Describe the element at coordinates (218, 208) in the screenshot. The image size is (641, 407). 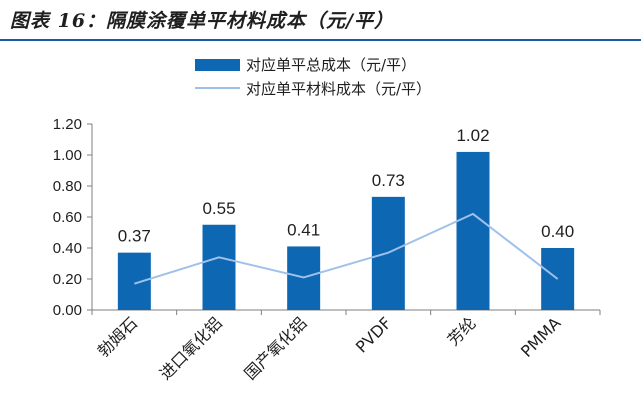
I see `bar-value-label: 0.55` at that location.